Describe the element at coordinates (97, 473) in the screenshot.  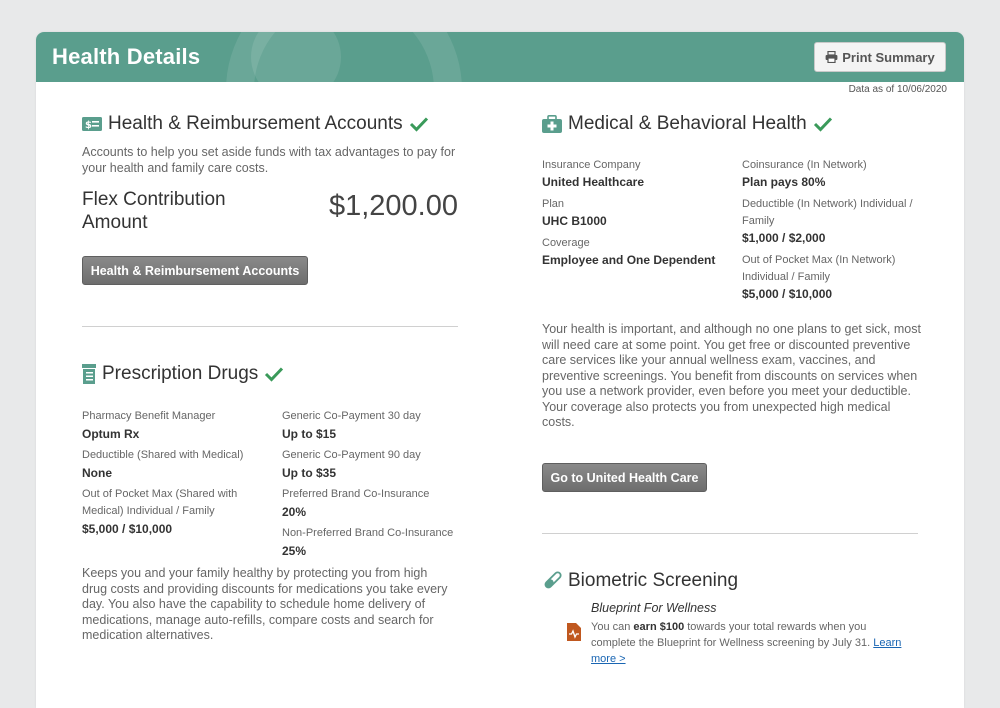
I see `rx-deductible-value: None` at that location.